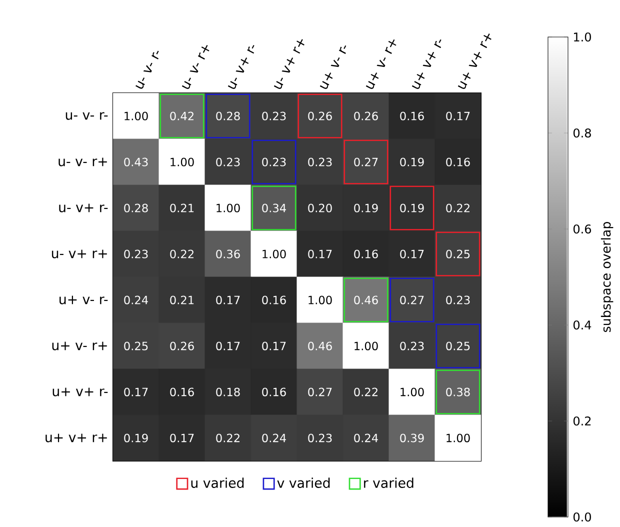 Image resolution: width=620 pixels, height=527 pixels. Describe the element at coordinates (76, 438) in the screenshot. I see `y-tick-label: u+ v+ r+` at that location.